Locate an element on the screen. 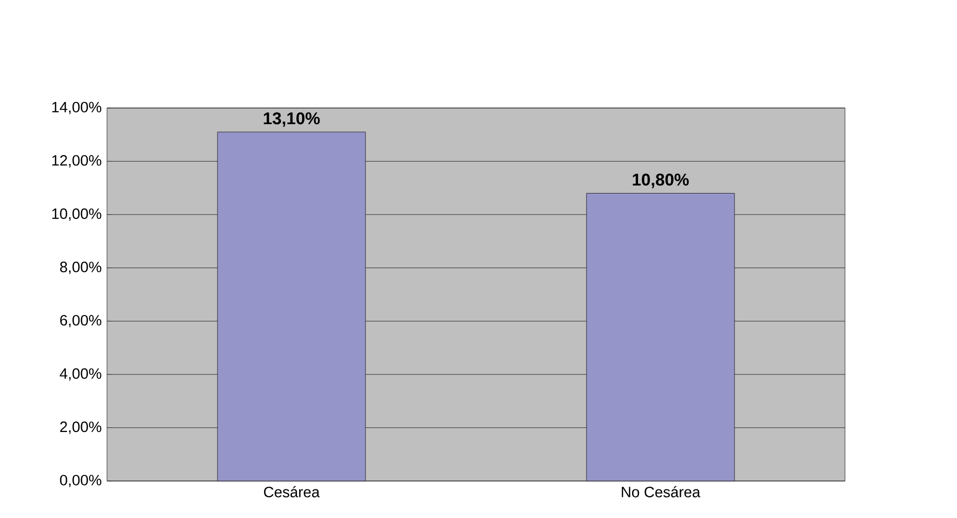 This screenshot has width=957, height=518. y-tick-label: 0,00% is located at coordinates (81, 481).